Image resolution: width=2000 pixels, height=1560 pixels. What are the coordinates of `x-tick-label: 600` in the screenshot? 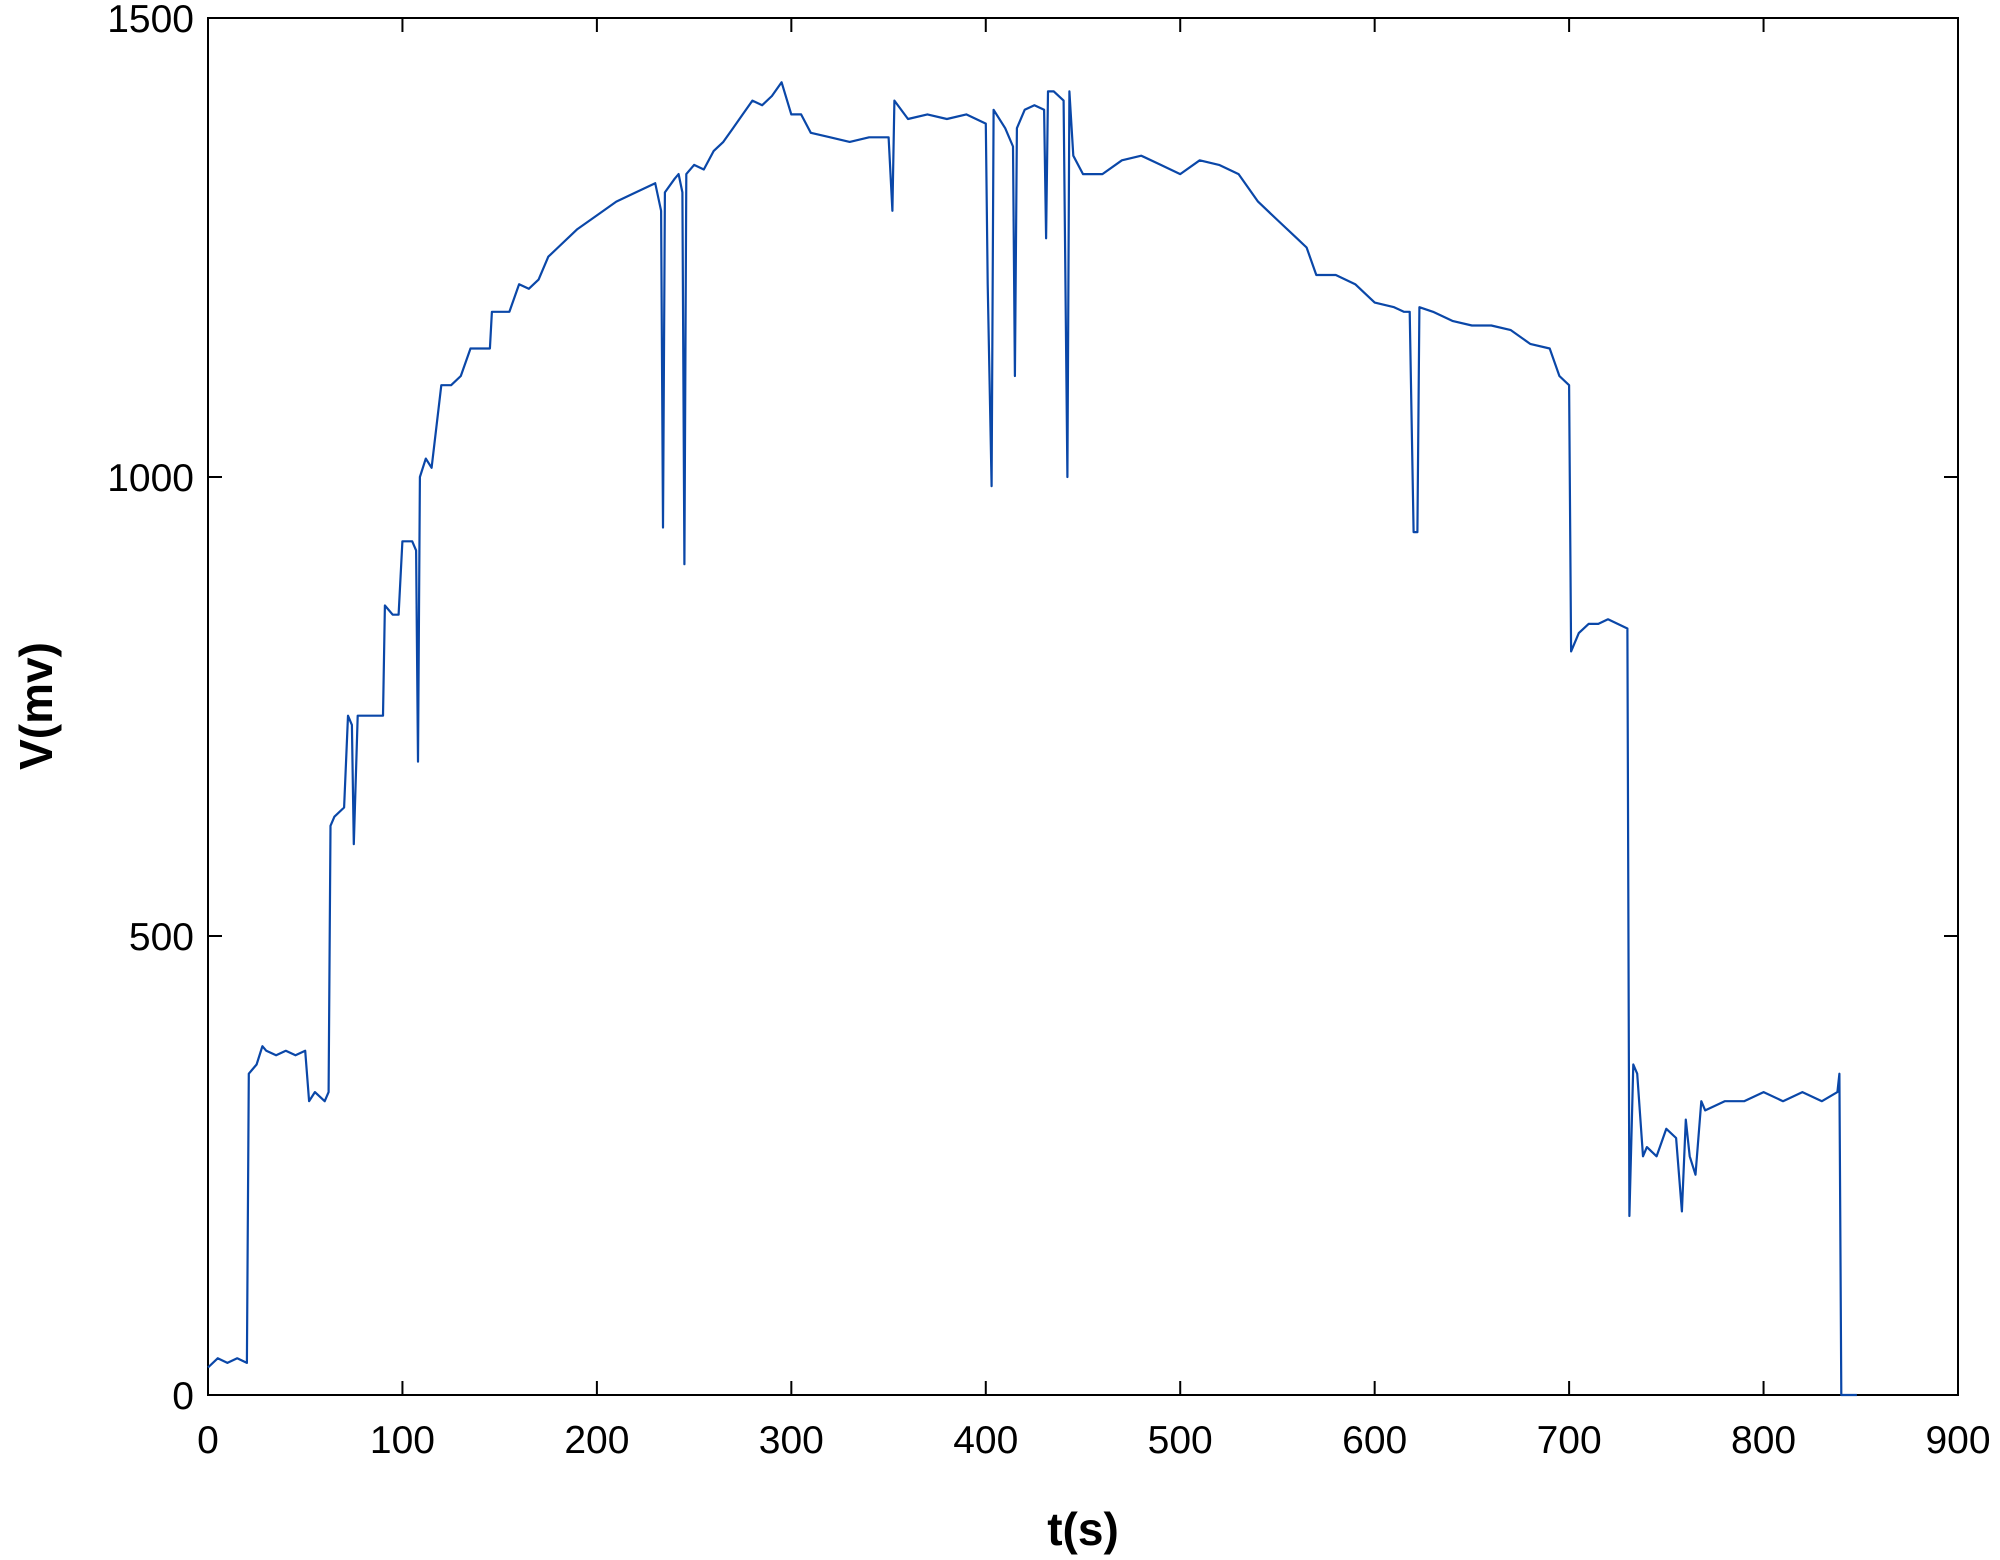 It's located at (1374, 1440).